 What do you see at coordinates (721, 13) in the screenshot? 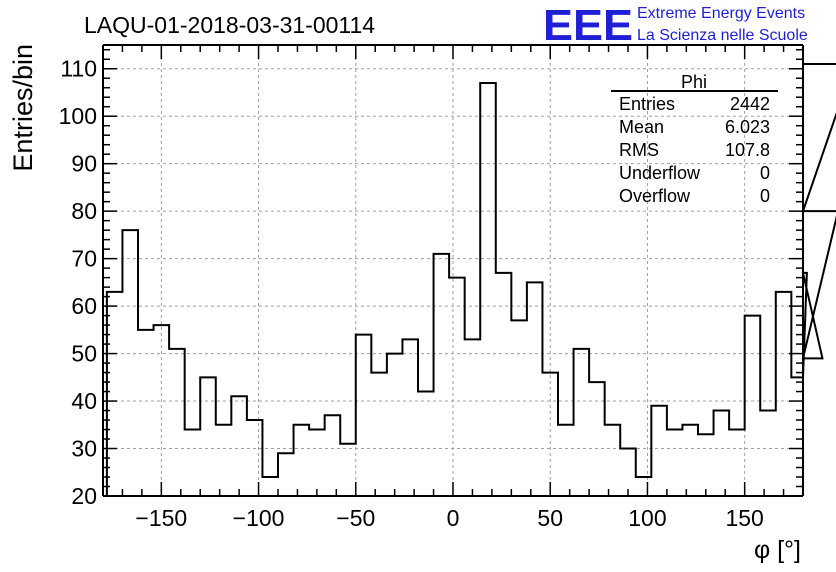
I see `logo-line-1: Extreme Energy Events` at bounding box center [721, 13].